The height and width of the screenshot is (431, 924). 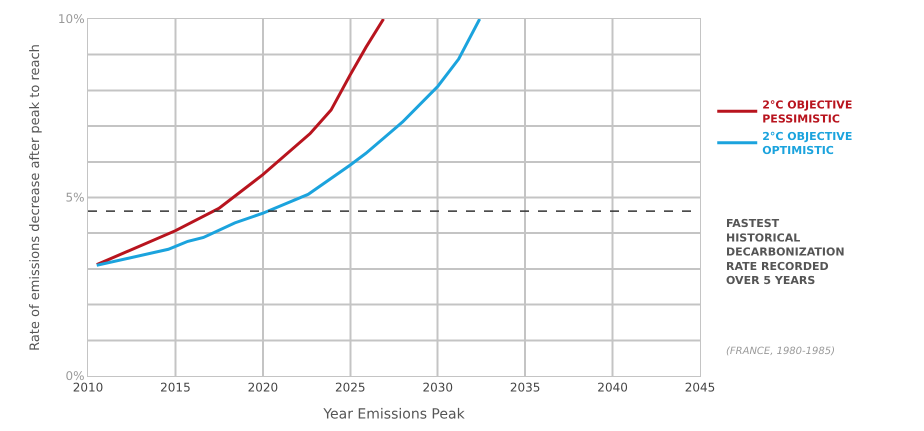 What do you see at coordinates (263, 387) in the screenshot?
I see `x-tick-label: 2020` at bounding box center [263, 387].